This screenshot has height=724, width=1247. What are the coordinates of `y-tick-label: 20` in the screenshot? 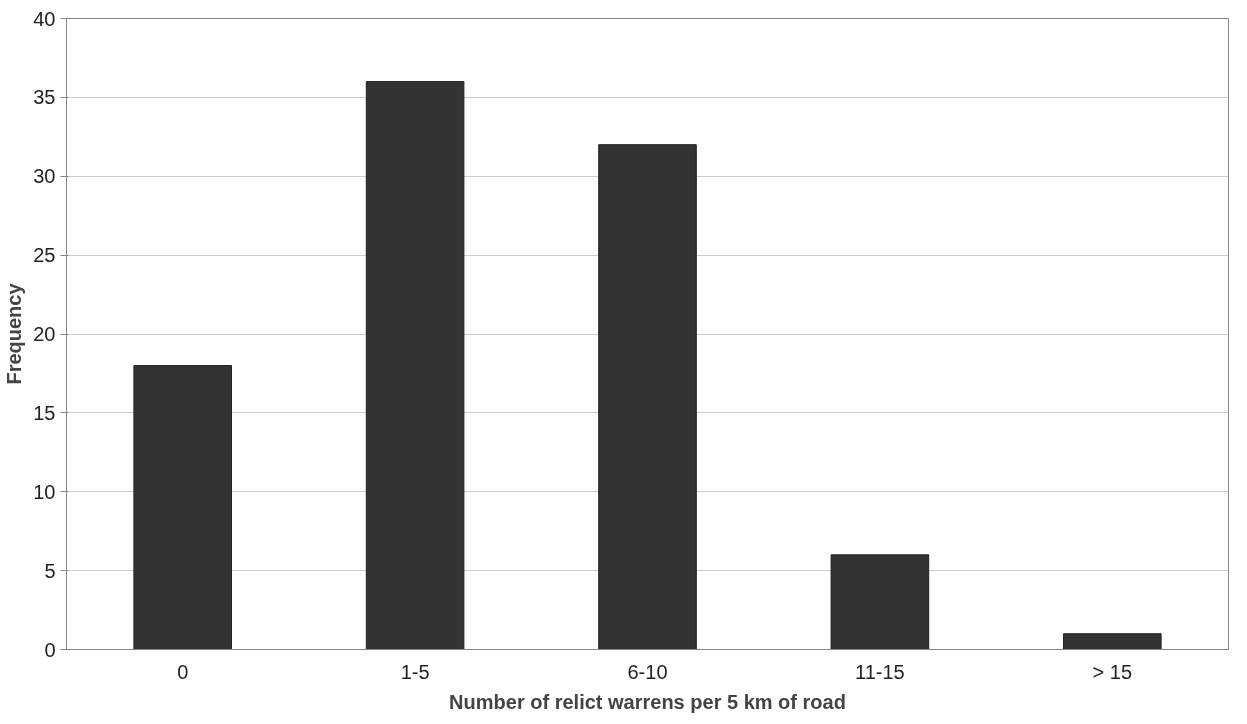 It's located at (44, 334).